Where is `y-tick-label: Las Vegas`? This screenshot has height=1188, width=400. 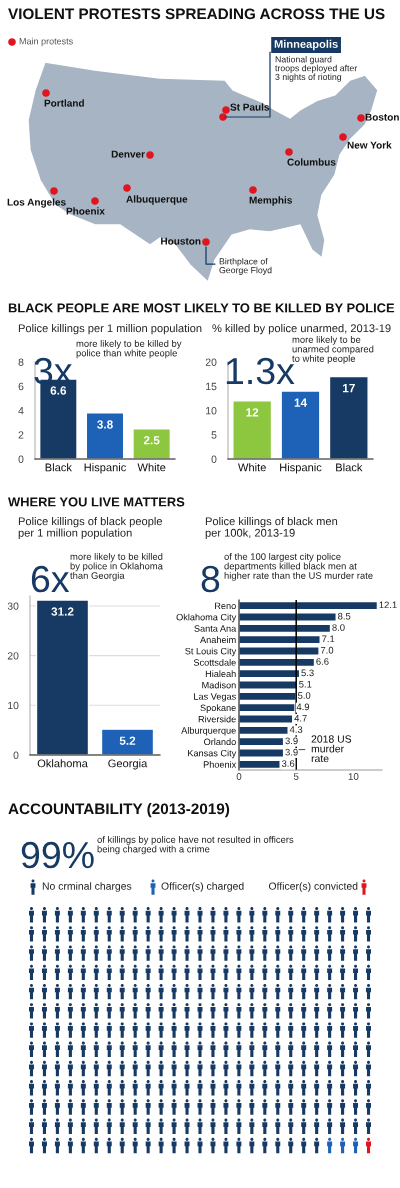
y-tick-label: Las Vegas is located at coordinates (215, 697).